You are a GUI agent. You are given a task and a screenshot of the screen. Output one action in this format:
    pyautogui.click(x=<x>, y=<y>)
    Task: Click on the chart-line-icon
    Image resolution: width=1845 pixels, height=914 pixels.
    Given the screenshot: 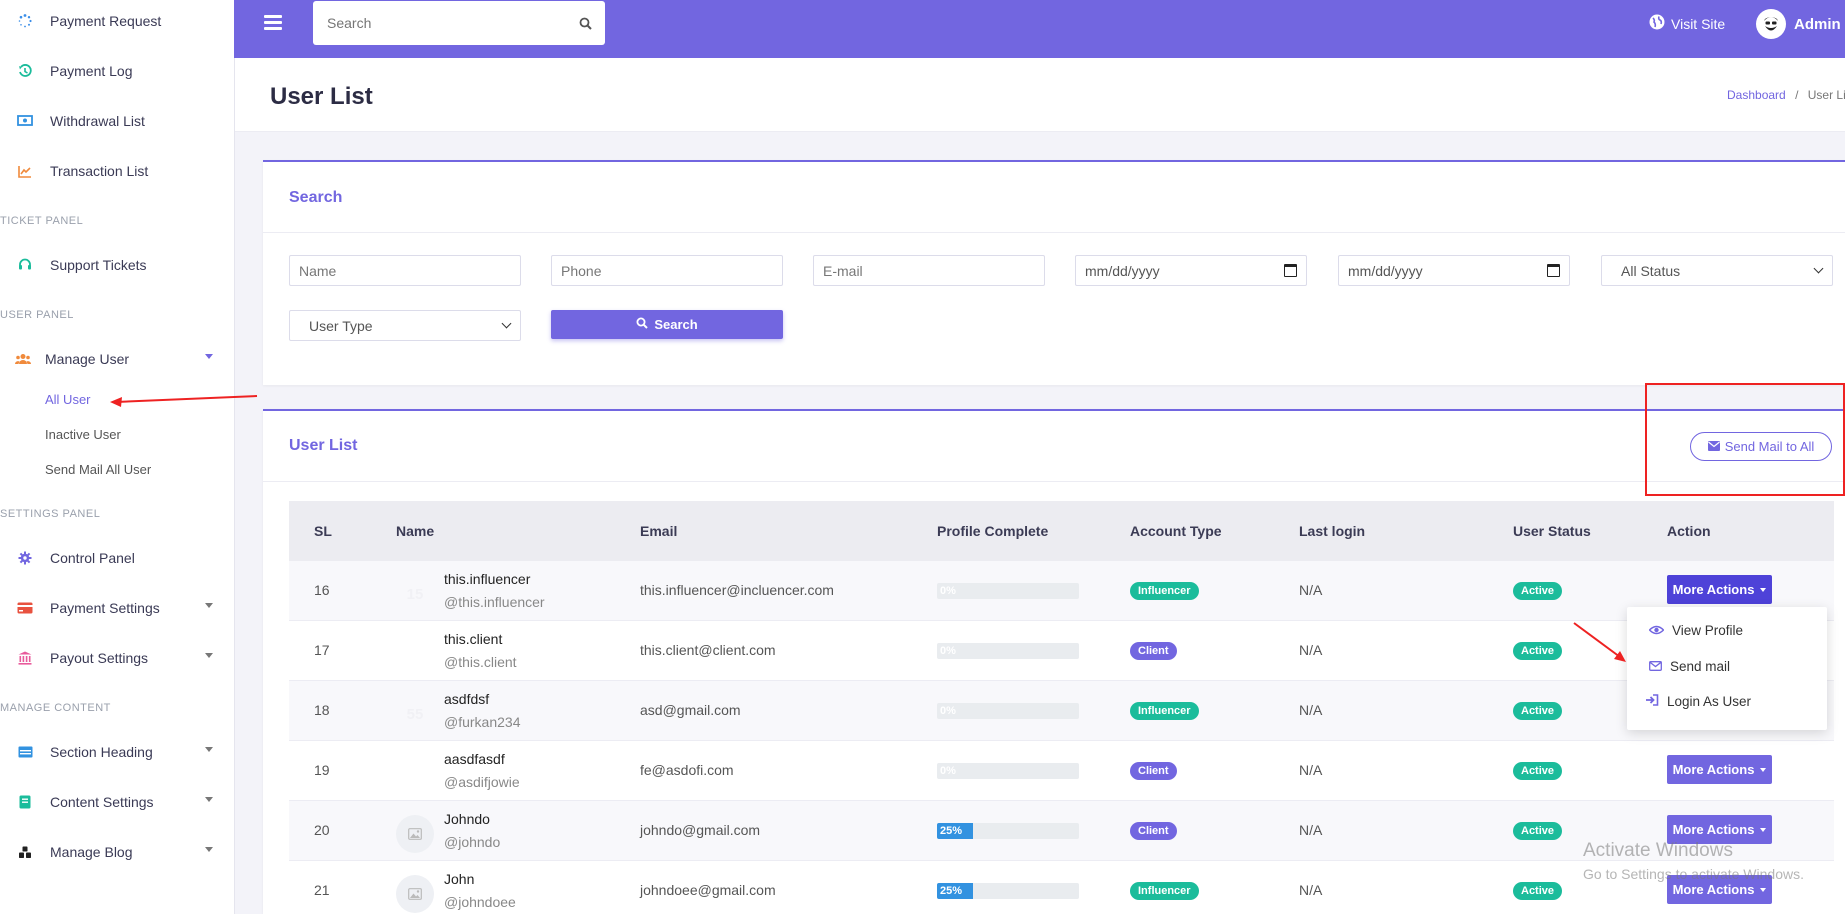 What is the action you would take?
    pyautogui.click(x=25, y=171)
    